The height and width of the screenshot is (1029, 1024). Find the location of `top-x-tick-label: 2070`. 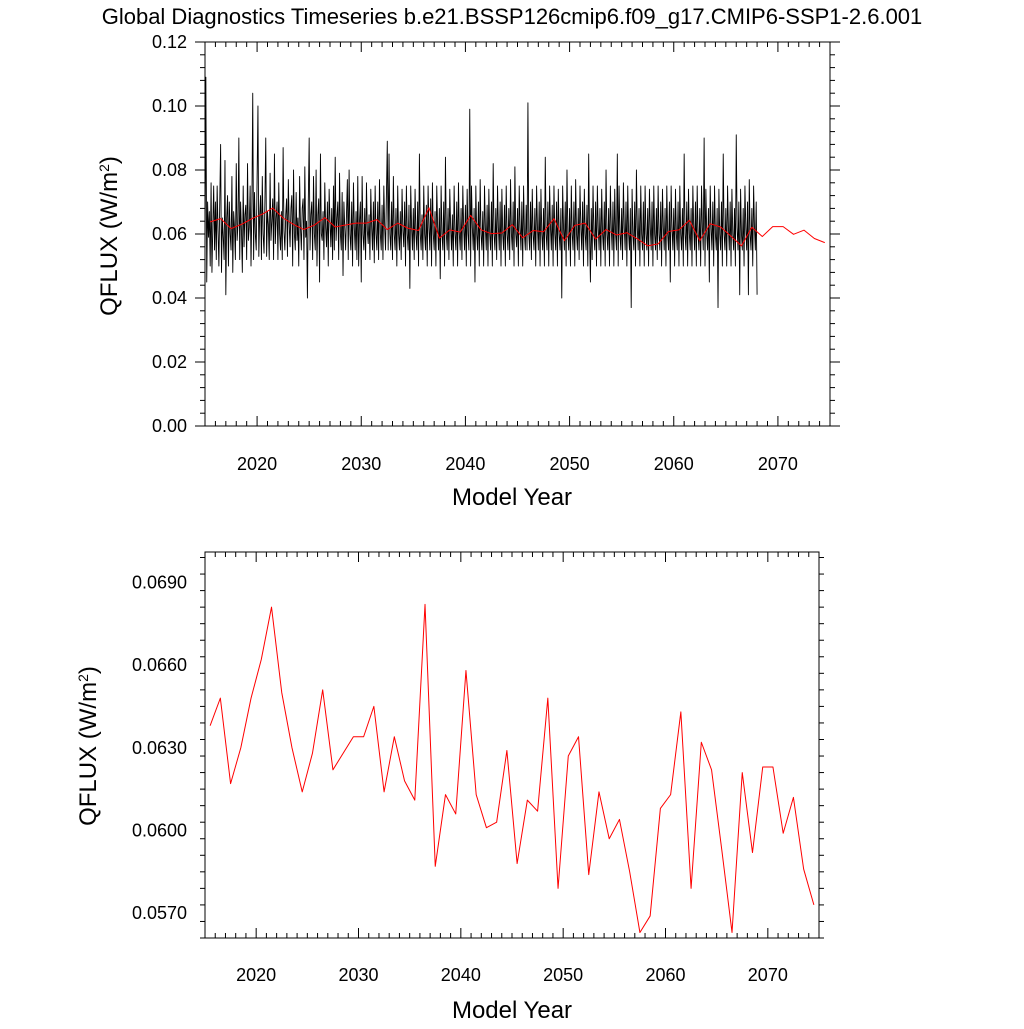

top-x-tick-label: 2070 is located at coordinates (778, 464).